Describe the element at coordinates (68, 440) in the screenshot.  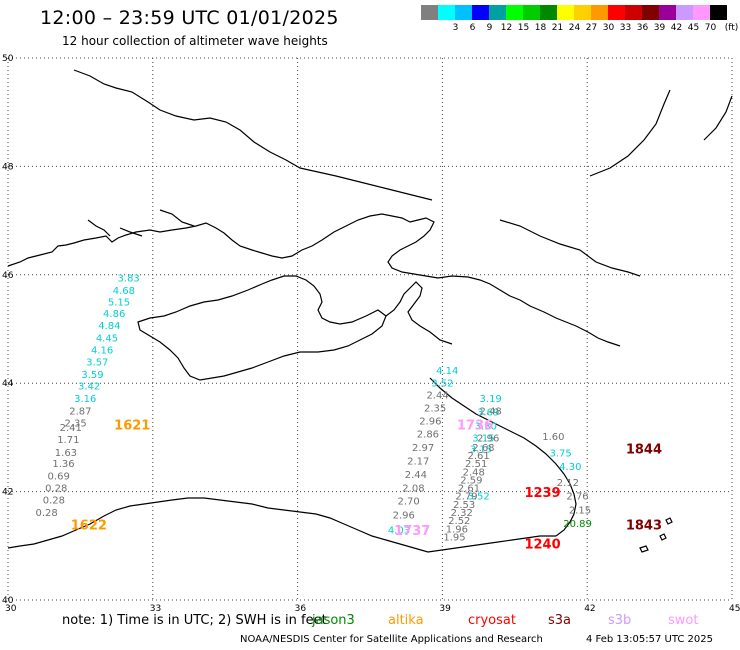
I see `wave-height-value: 1.71` at that location.